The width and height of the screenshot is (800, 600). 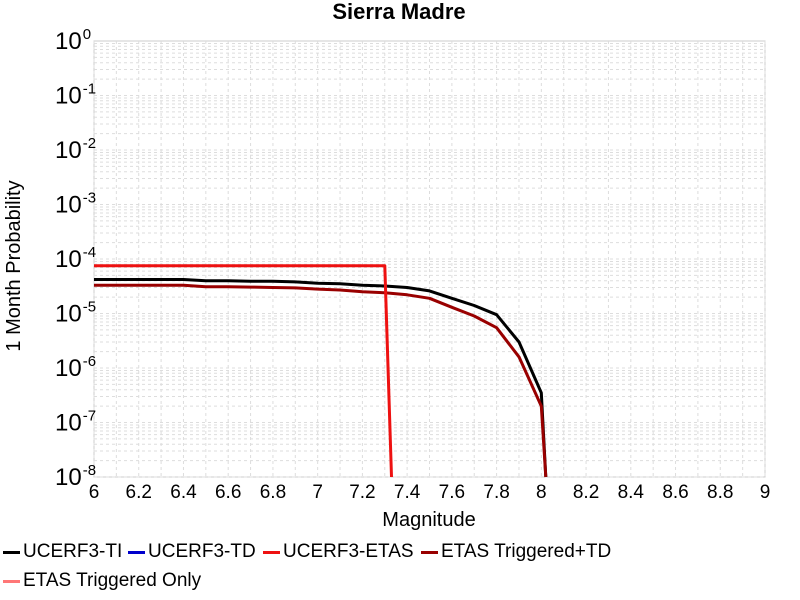 What do you see at coordinates (243, 371) in the screenshot?
I see `series-line-ucerf3-etas` at bounding box center [243, 371].